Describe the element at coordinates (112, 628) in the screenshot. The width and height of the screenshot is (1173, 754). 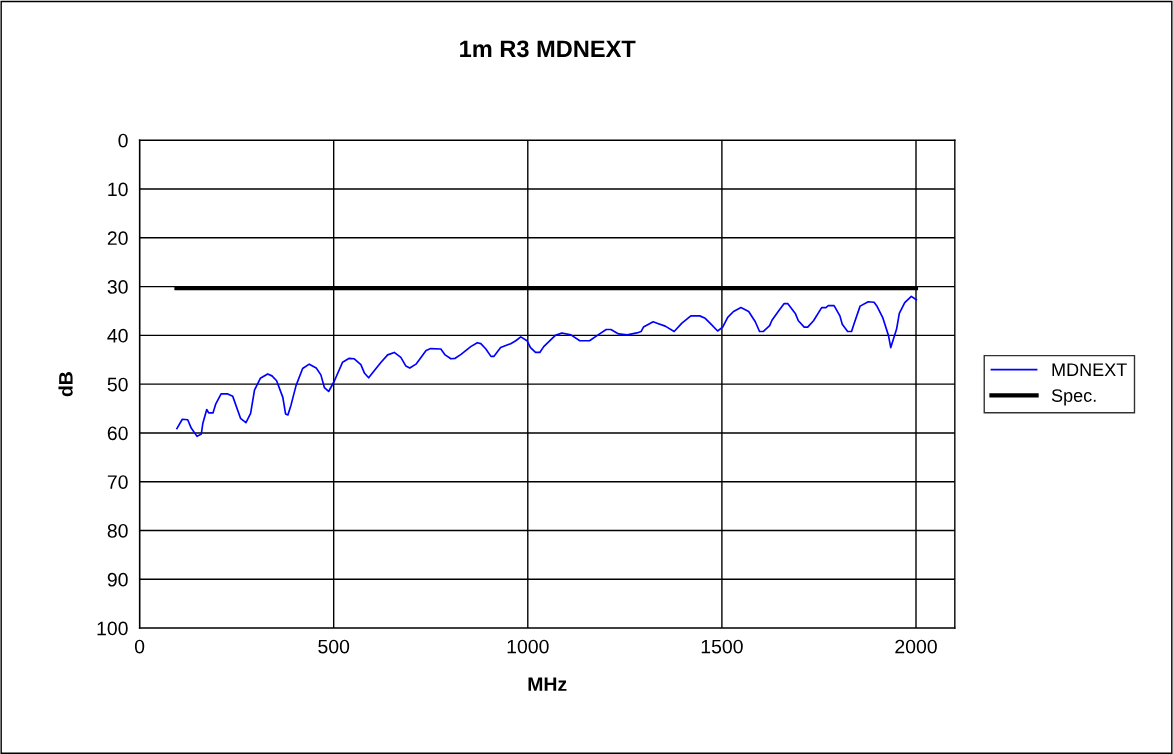
I see `y-tick-label: 100` at that location.